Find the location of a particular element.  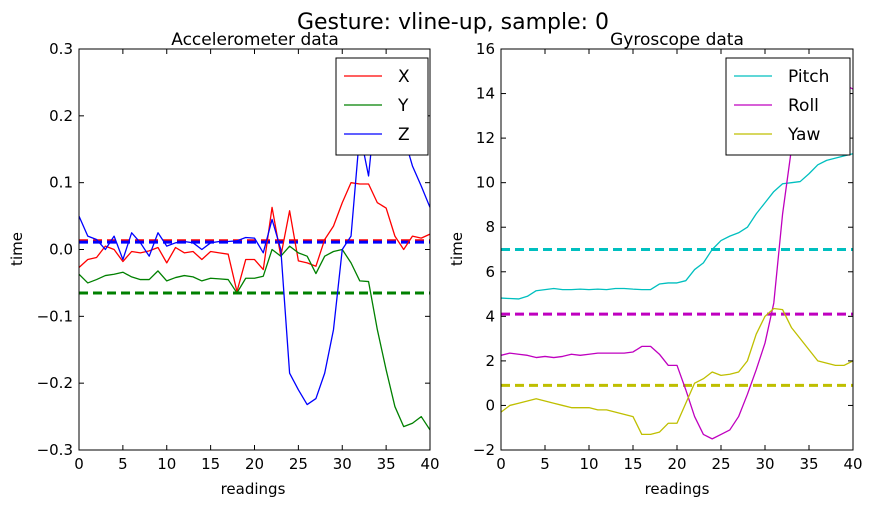

gyroscope-x-tick-label: 15 is located at coordinates (632, 464).